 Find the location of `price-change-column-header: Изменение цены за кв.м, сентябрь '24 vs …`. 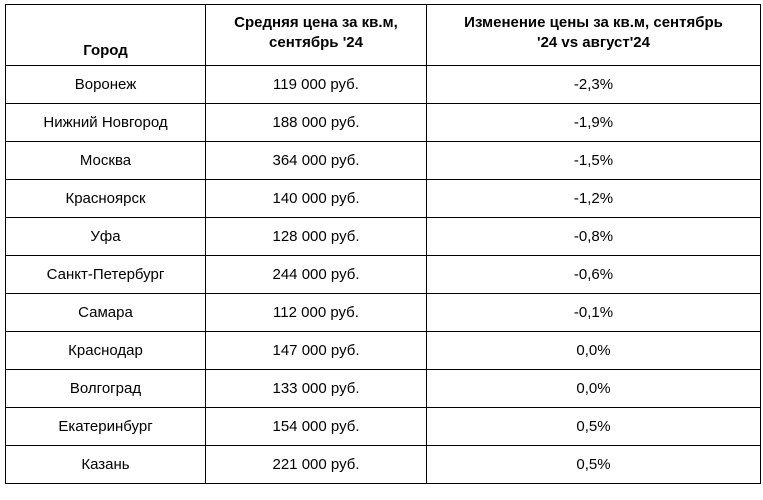

price-change-column-header: Изменение цены за кв.м, сентябрь '24 vs … is located at coordinates (593, 35).